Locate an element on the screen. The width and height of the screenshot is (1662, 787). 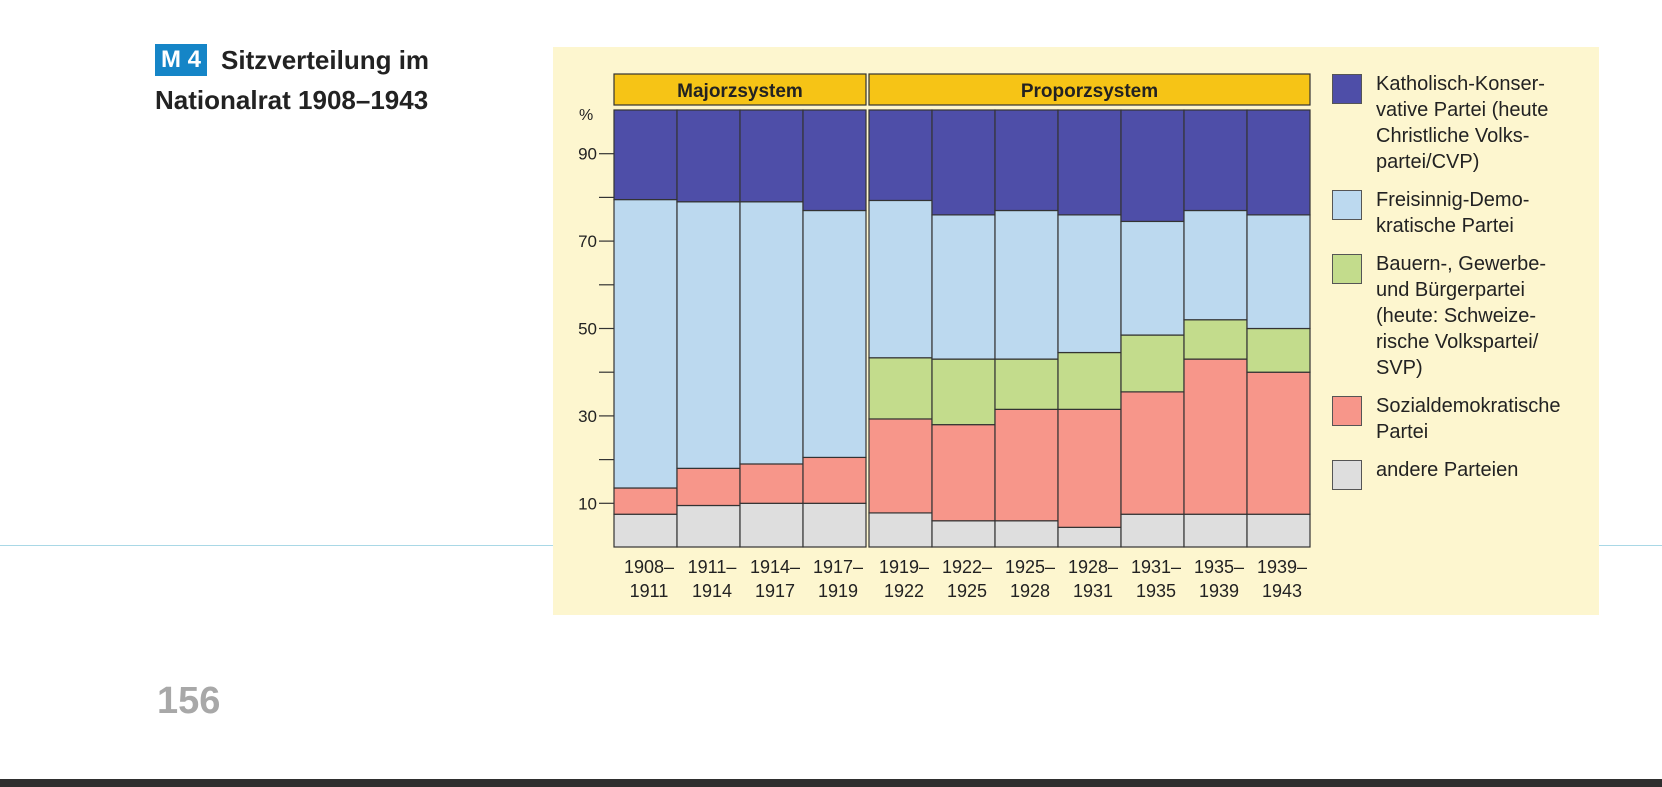
legend-item: andere Parteien is located at coordinates (1464, 473).